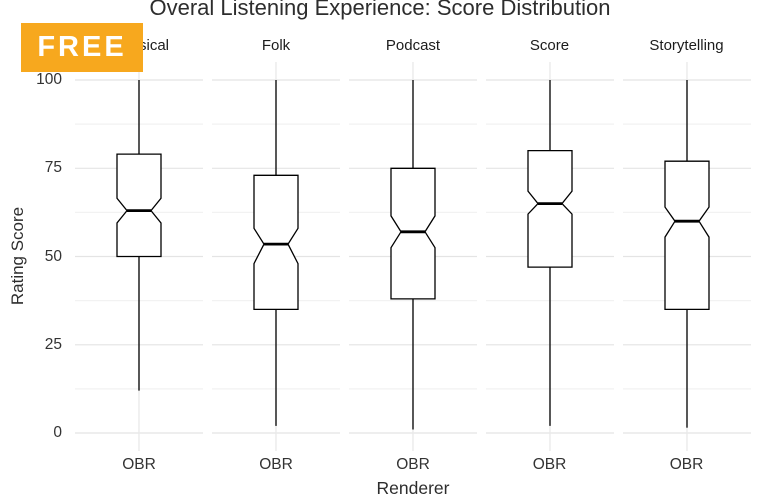  I want to click on y-axis-tick-label: 25, so click(53, 344).